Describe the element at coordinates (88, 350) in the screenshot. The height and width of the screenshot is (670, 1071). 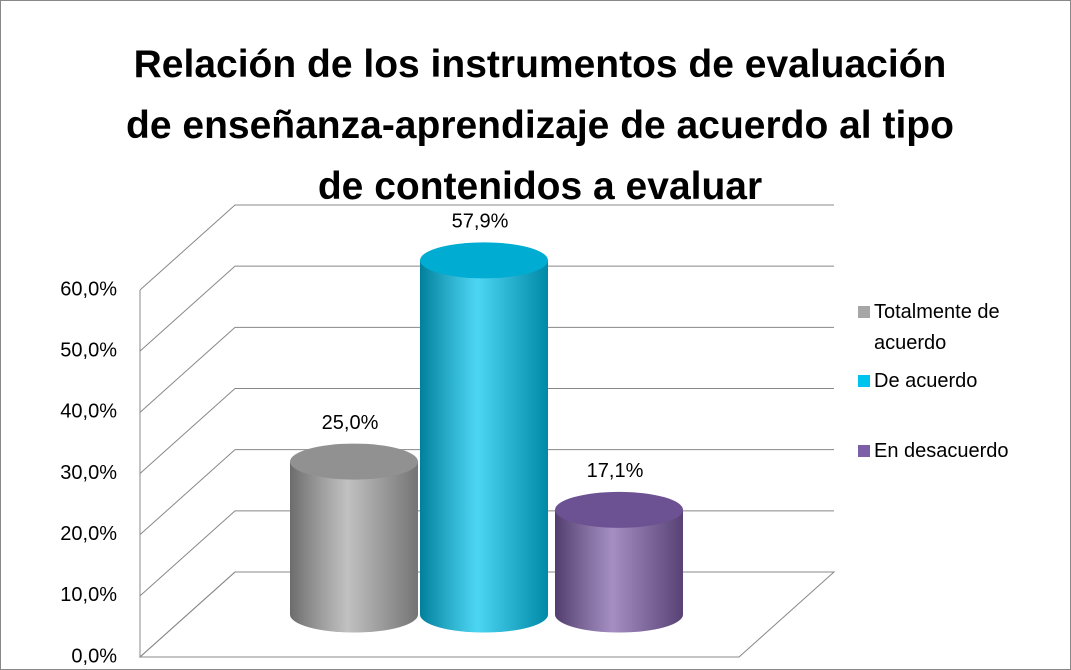
I see `y-tick-label: 50,0%` at that location.